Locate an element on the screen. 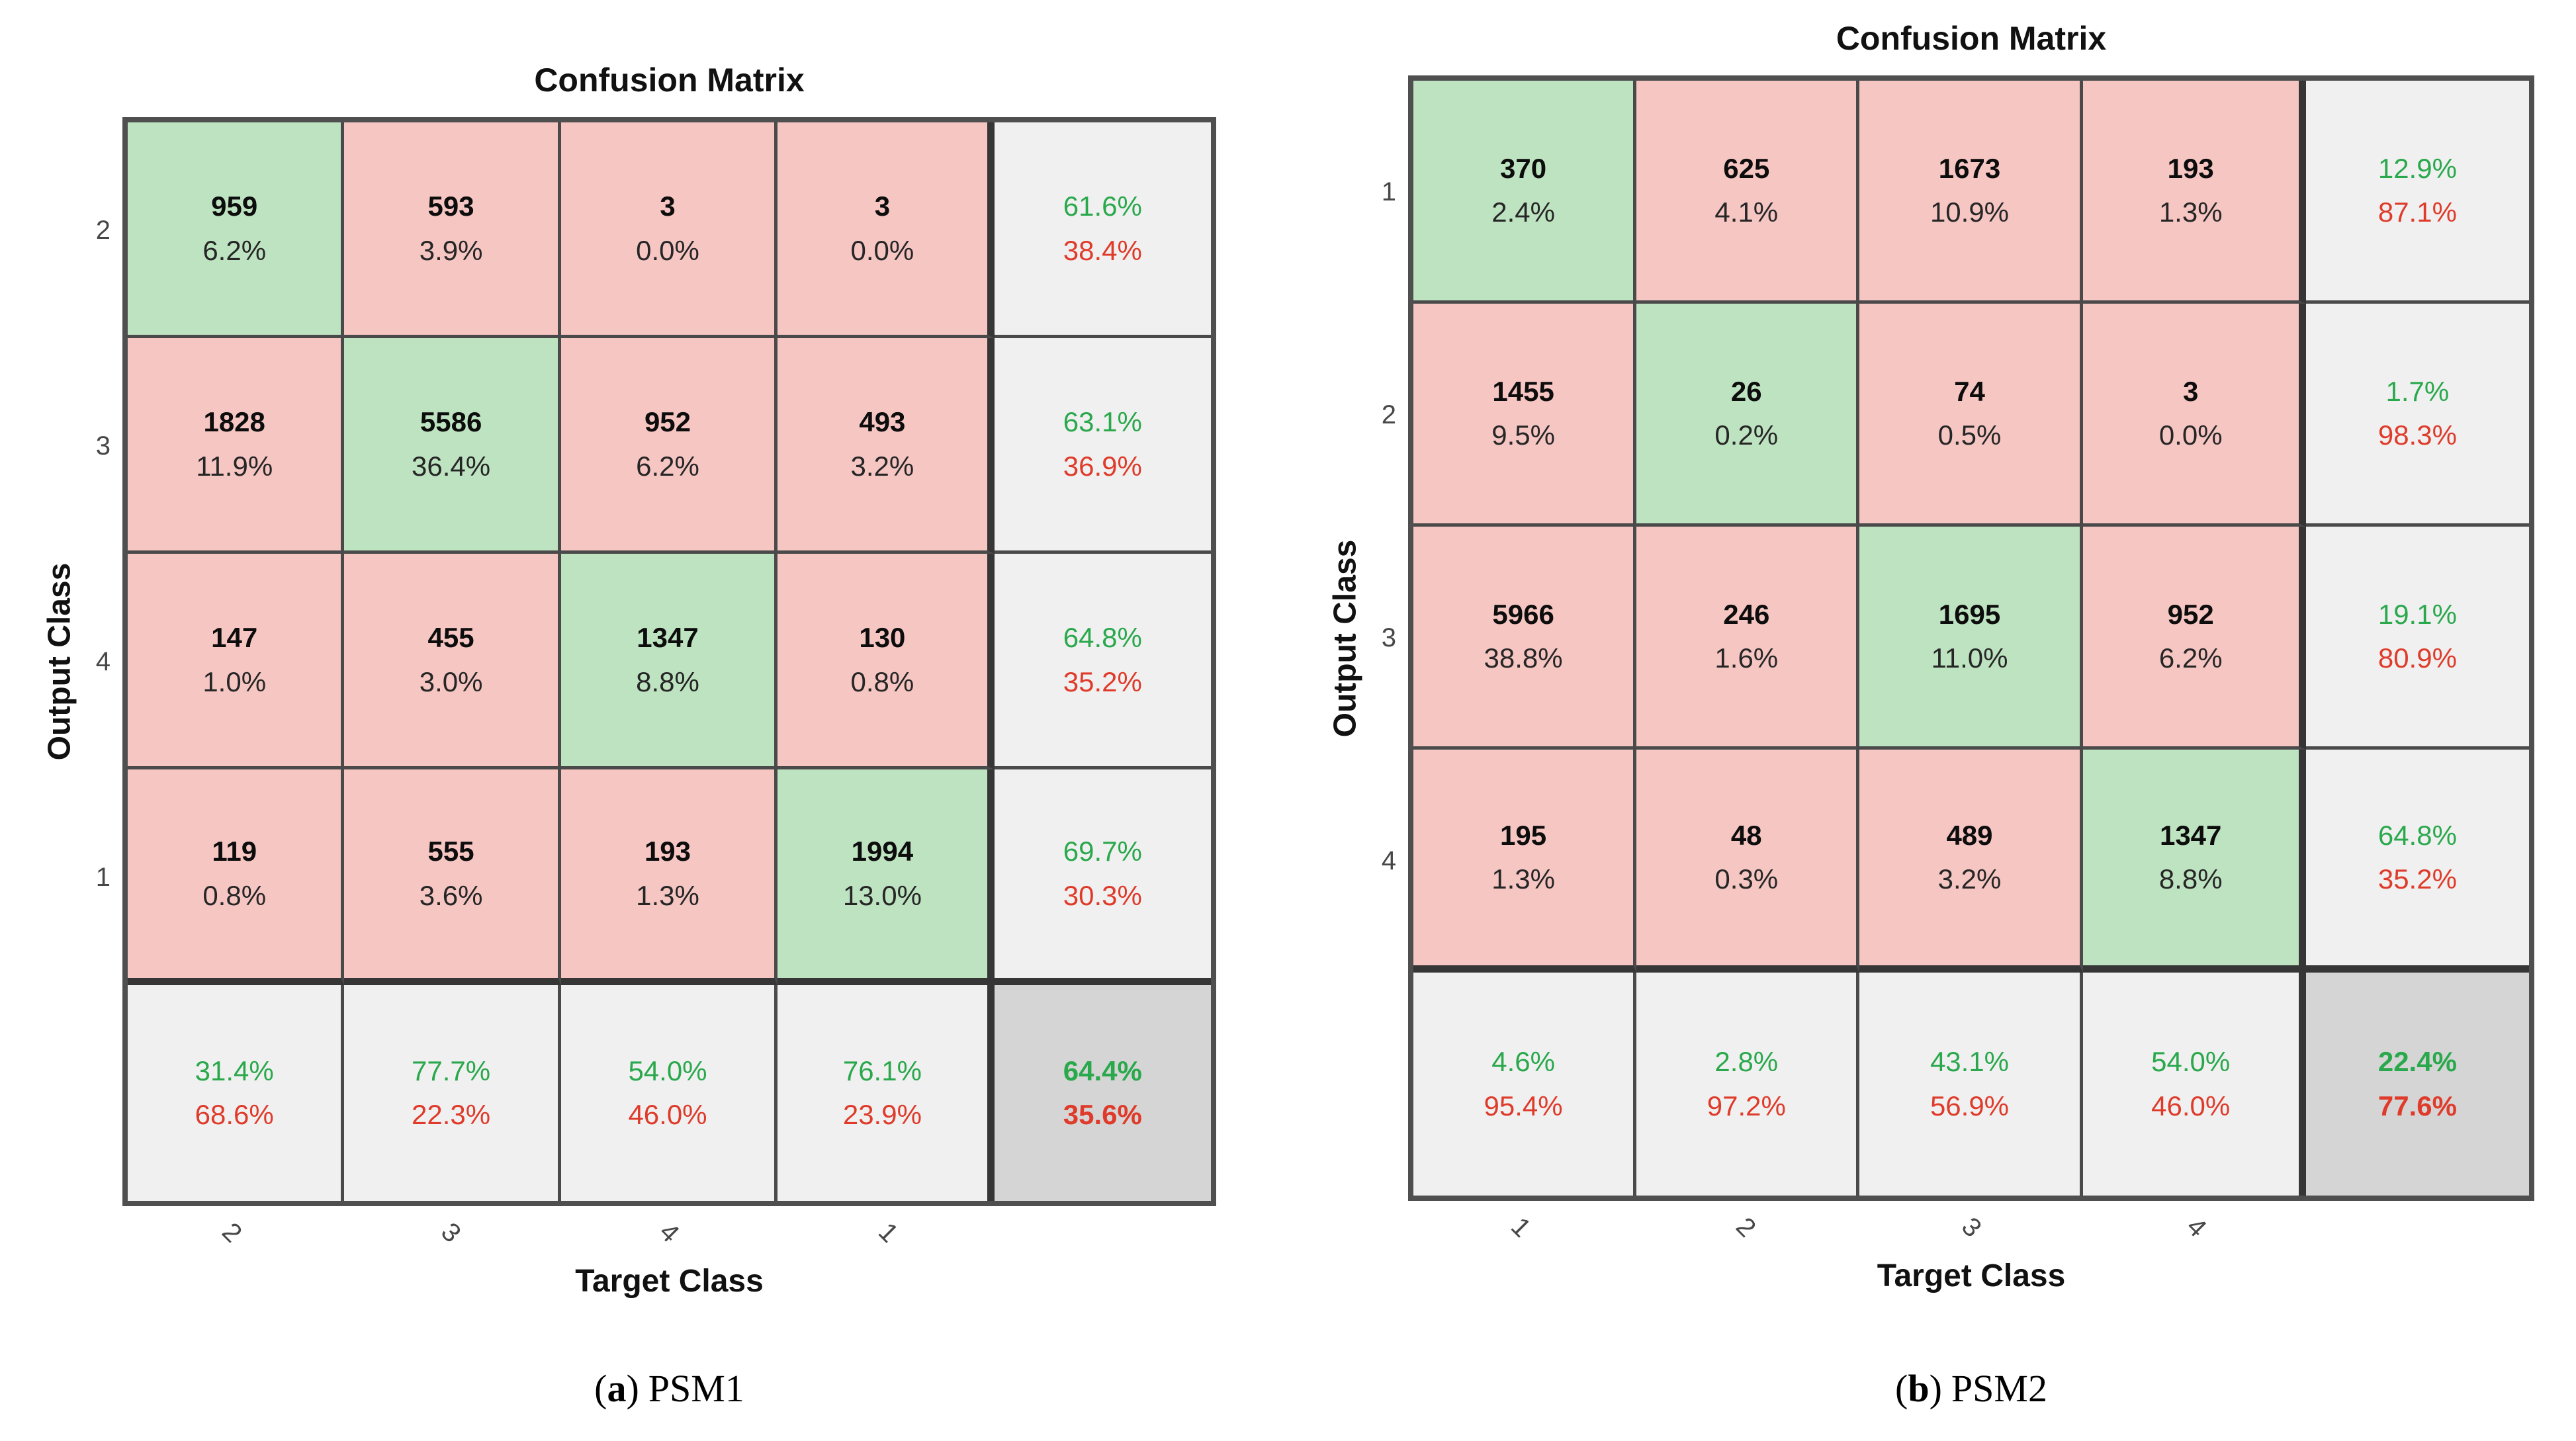 This screenshot has height=1441, width=2576. matrix-cell-4-1: 130 0.8% is located at coordinates (886, 661).